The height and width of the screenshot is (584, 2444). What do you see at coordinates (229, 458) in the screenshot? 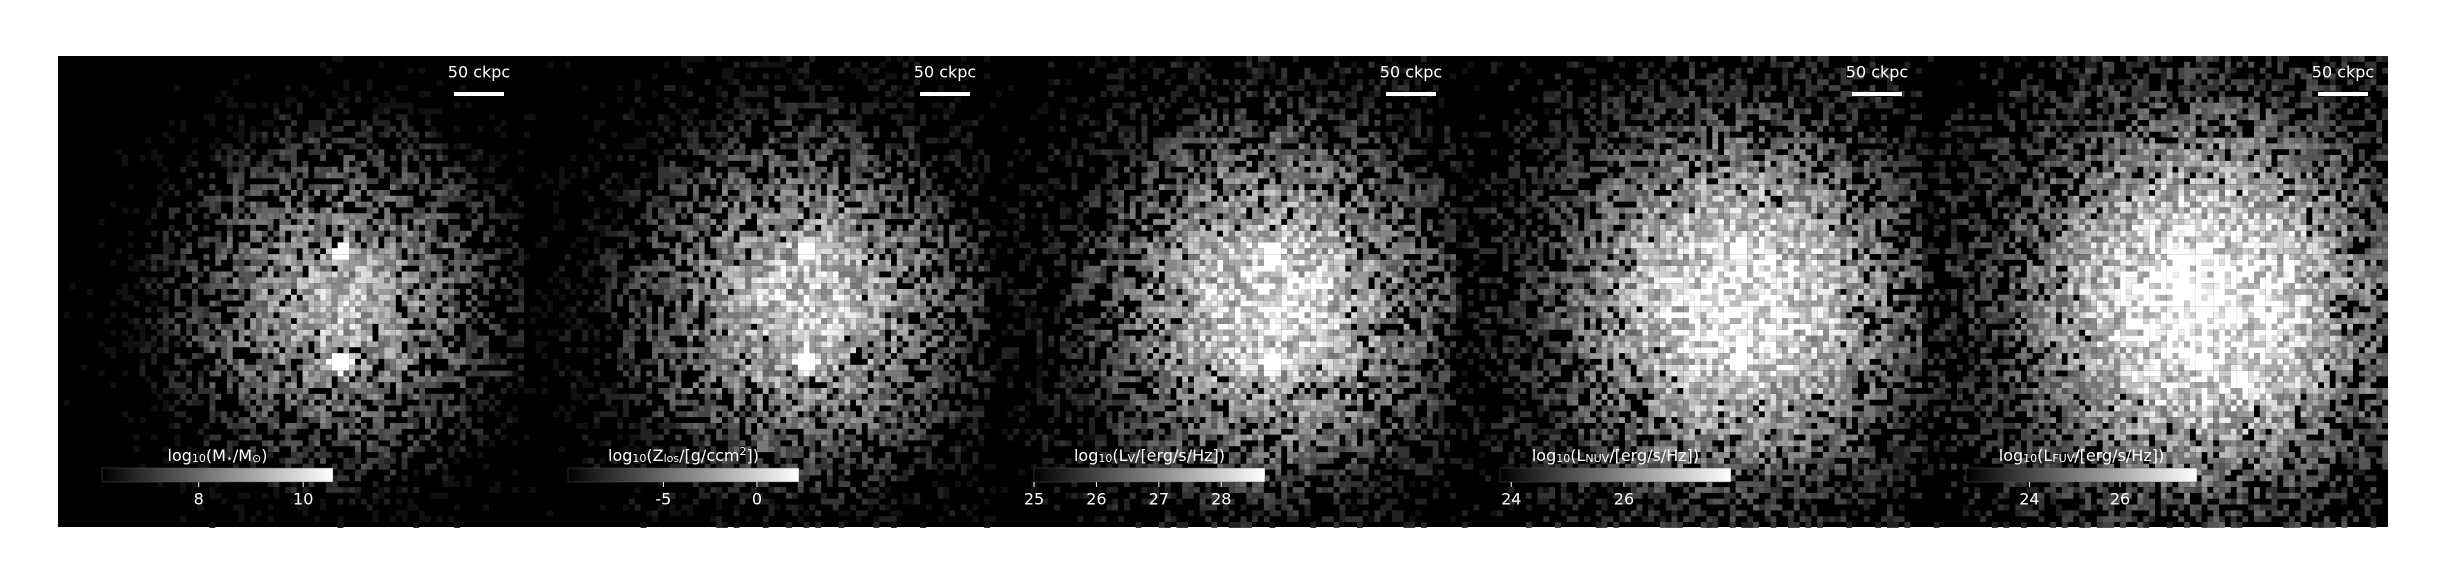
I see `label-part: ⋆` at bounding box center [229, 458].